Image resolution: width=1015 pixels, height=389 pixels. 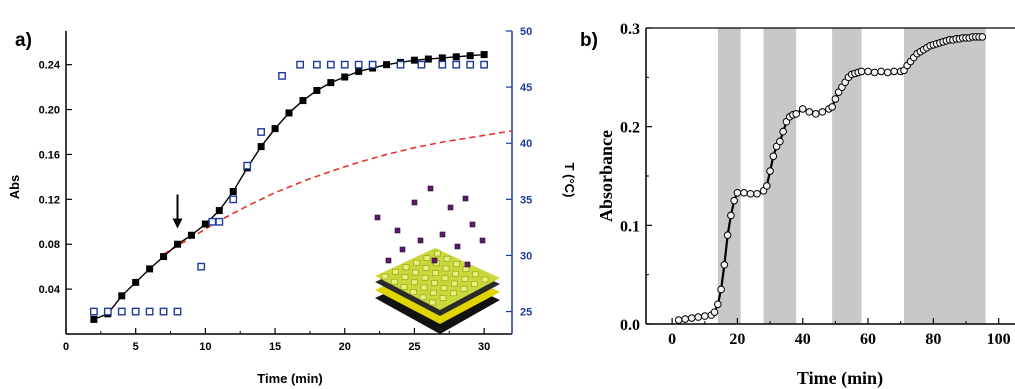 What do you see at coordinates (526, 256) in the screenshot?
I see `panel-a-y2-tick-label: 30` at bounding box center [526, 256].